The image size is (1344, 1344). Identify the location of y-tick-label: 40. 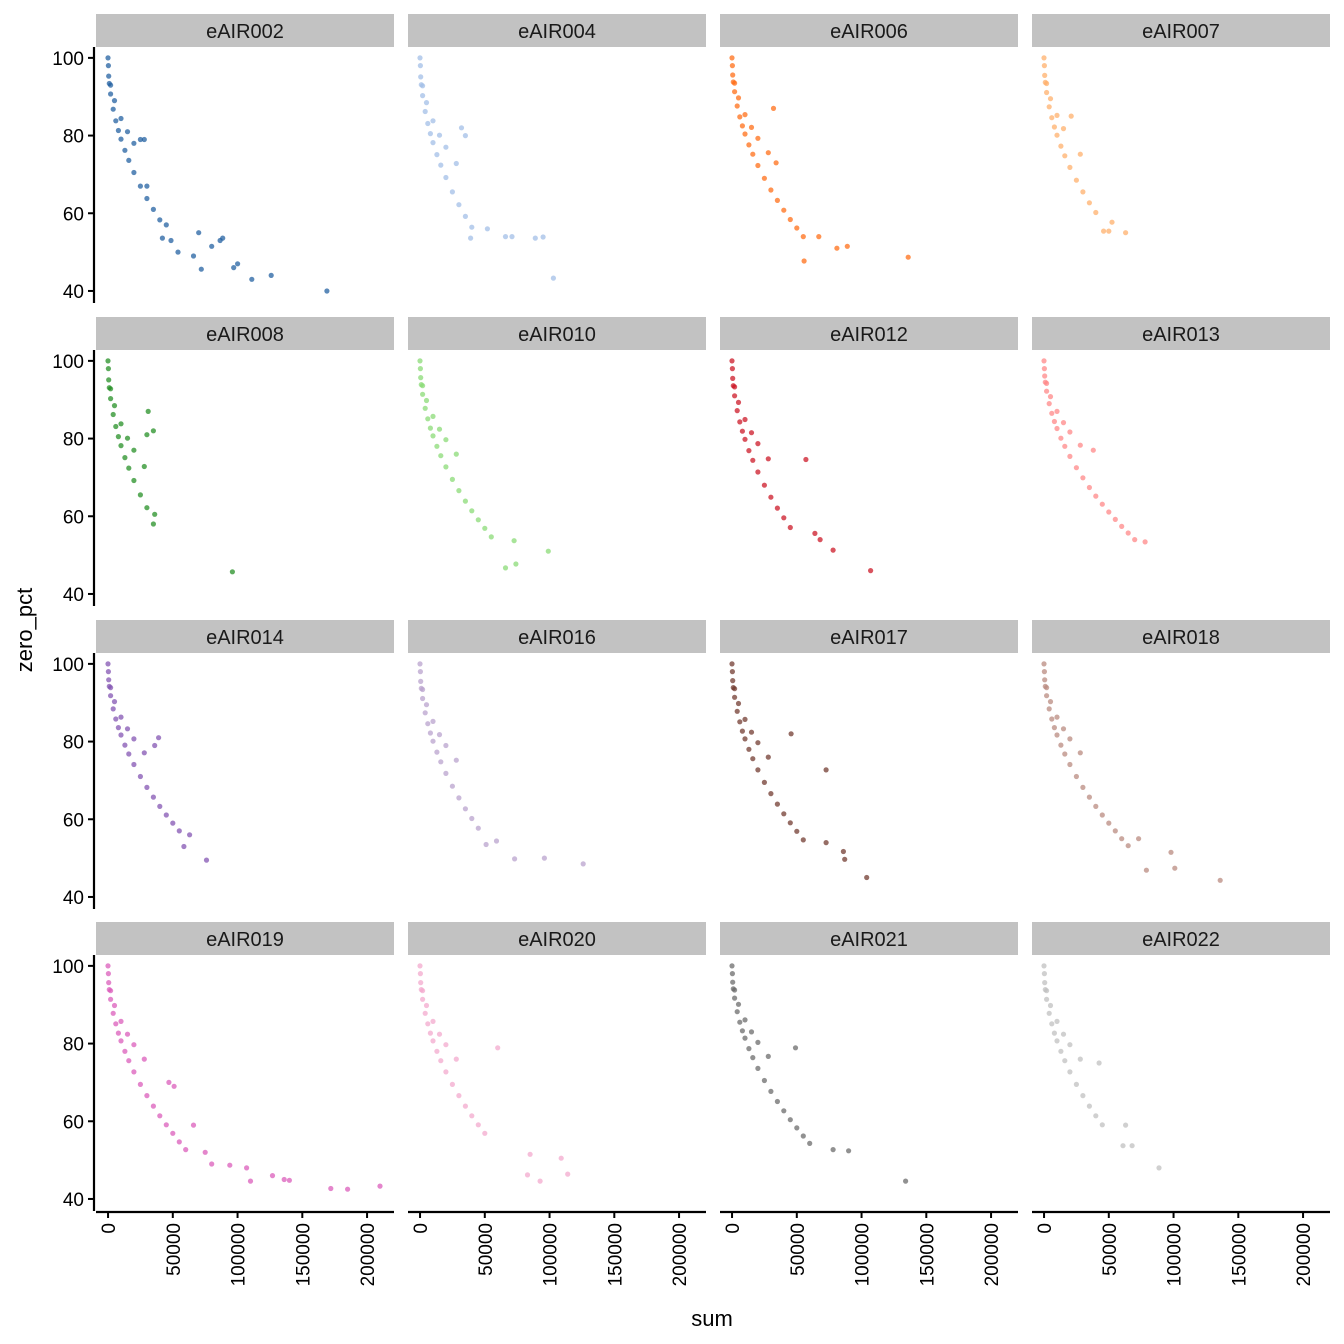
(73, 898).